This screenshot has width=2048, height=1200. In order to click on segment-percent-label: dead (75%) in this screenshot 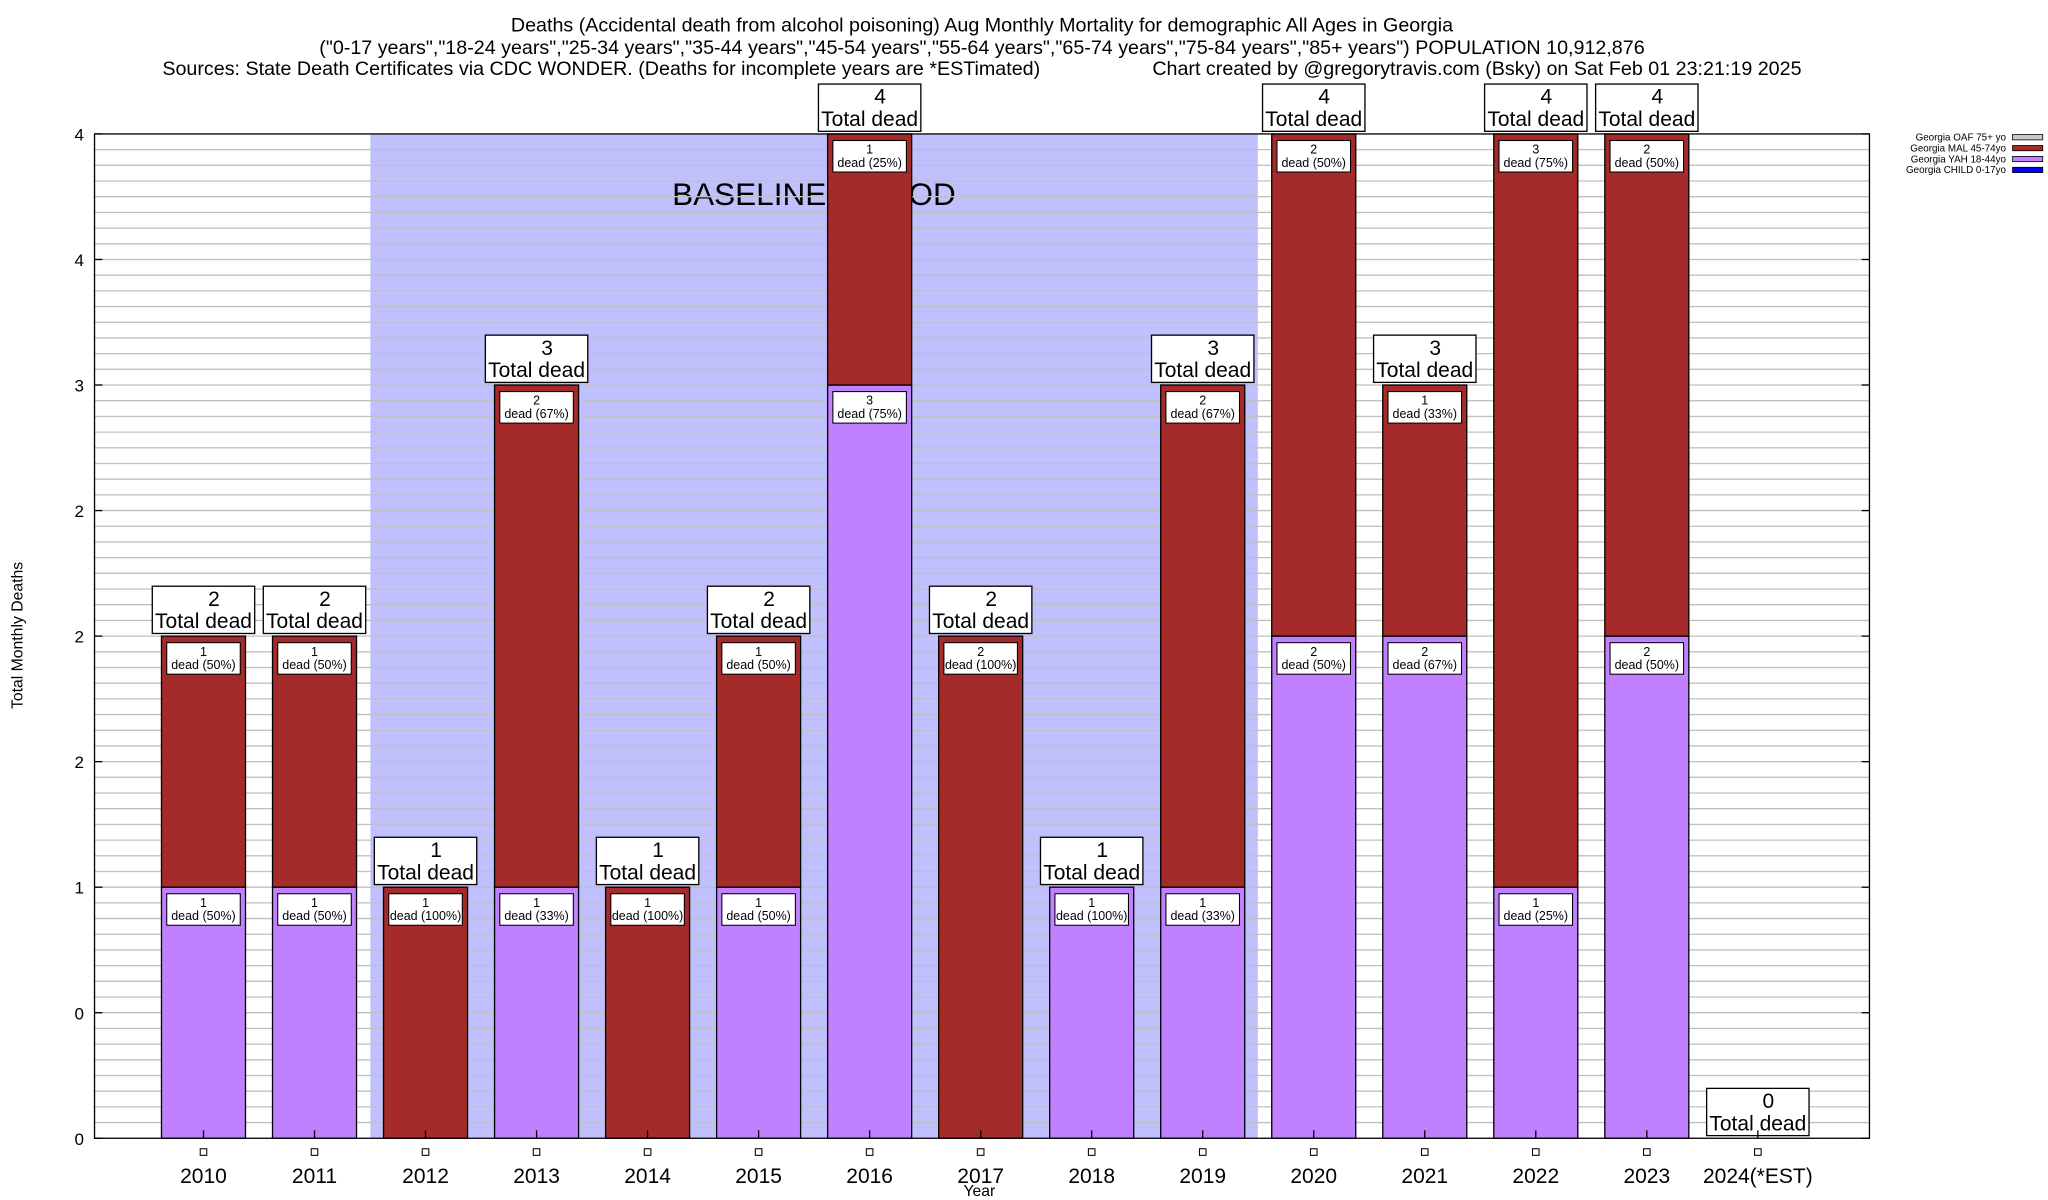, I will do `click(869, 414)`.